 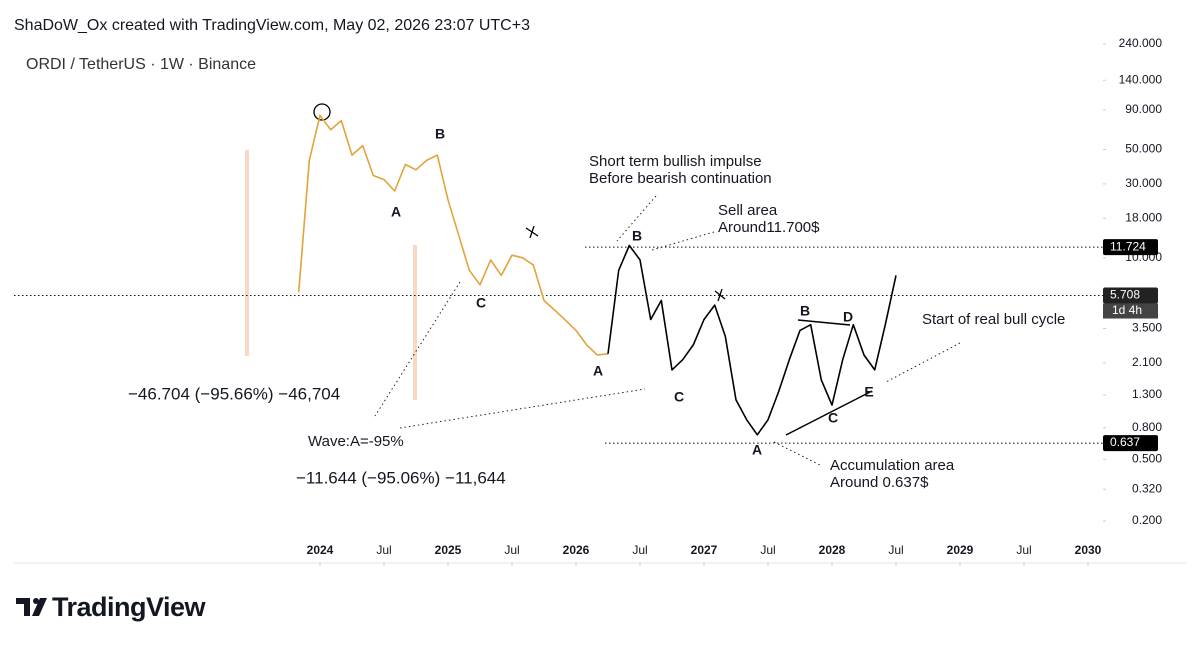 What do you see at coordinates (769, 227) in the screenshot?
I see `annotation: Around11.700$` at bounding box center [769, 227].